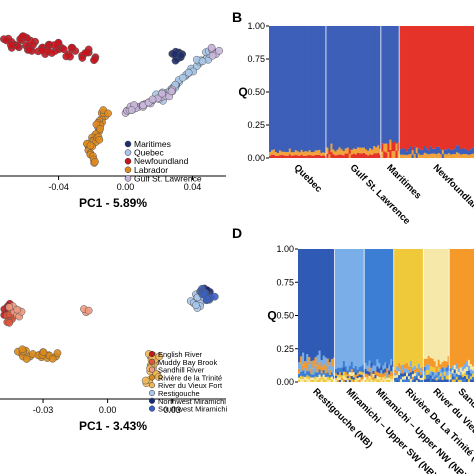  What do you see at coordinates (403, 181) in the screenshot?
I see `category-label: Maritimes` at bounding box center [403, 181].